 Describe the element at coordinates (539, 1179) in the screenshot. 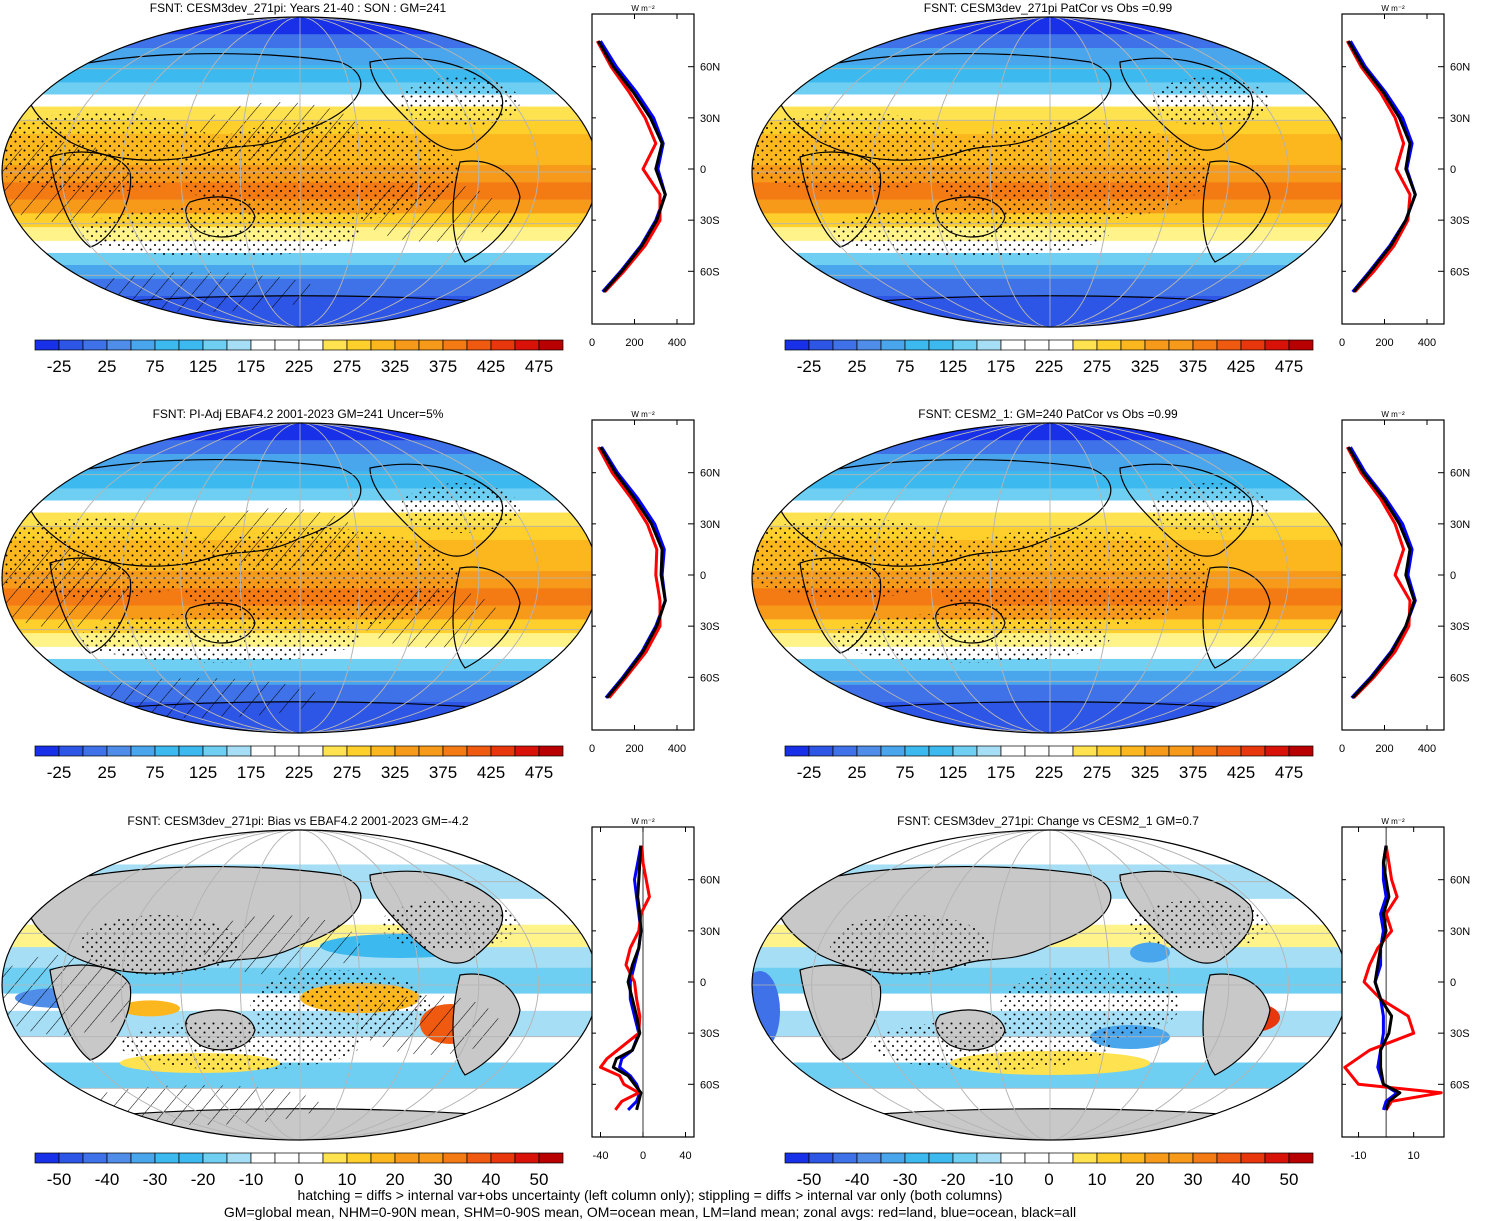

I see `colorbar-tick: 50` at that location.